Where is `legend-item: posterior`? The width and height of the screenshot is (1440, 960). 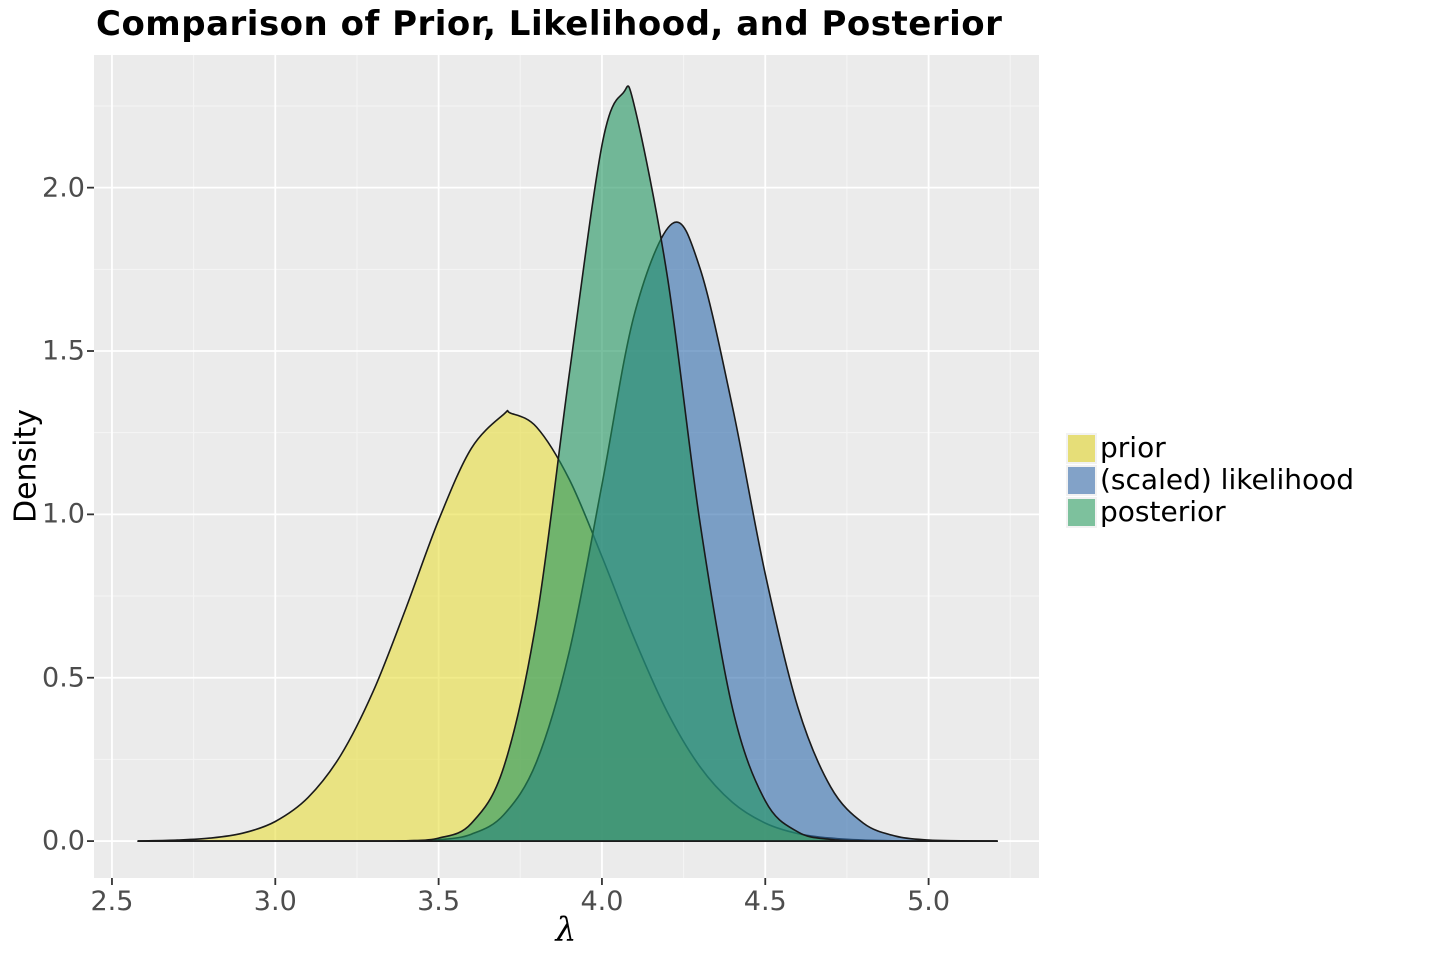 legend-item: posterior is located at coordinates (1210, 512).